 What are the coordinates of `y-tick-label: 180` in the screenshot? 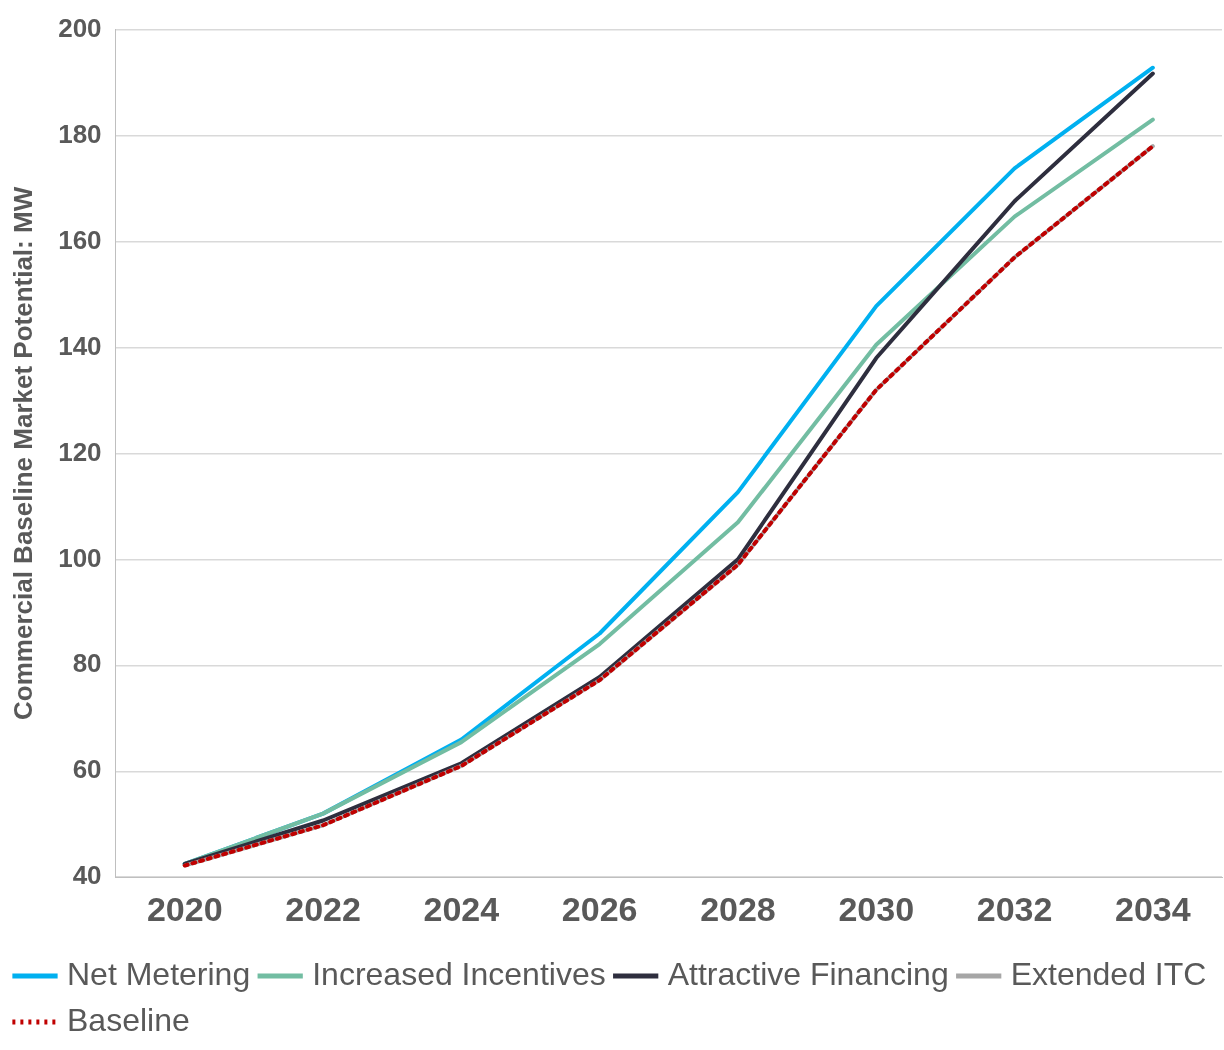 It's located at (80, 133).